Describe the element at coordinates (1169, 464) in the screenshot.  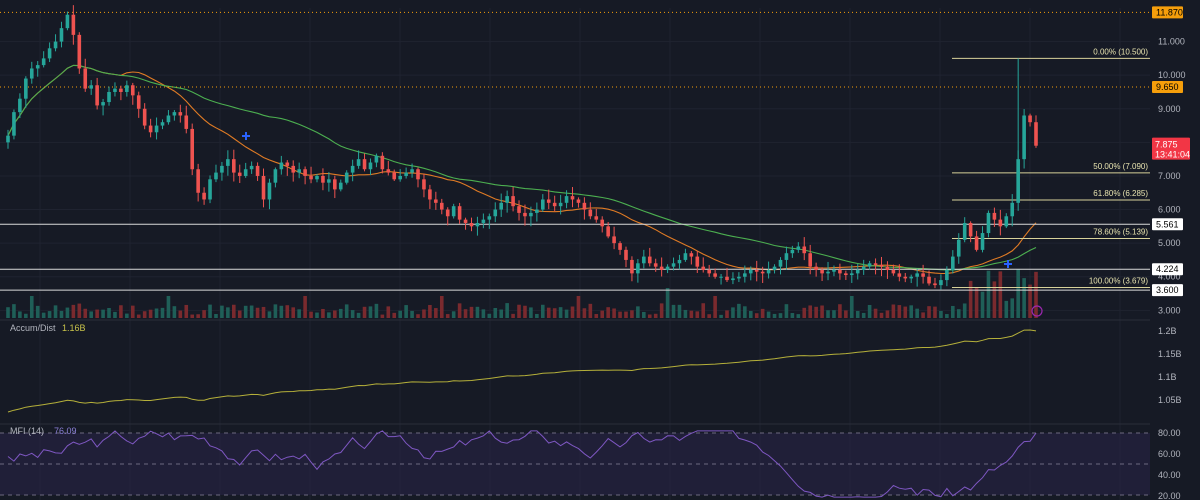
I see `mfi-axis: 80.00 60.00 40.00 20.00` at that location.